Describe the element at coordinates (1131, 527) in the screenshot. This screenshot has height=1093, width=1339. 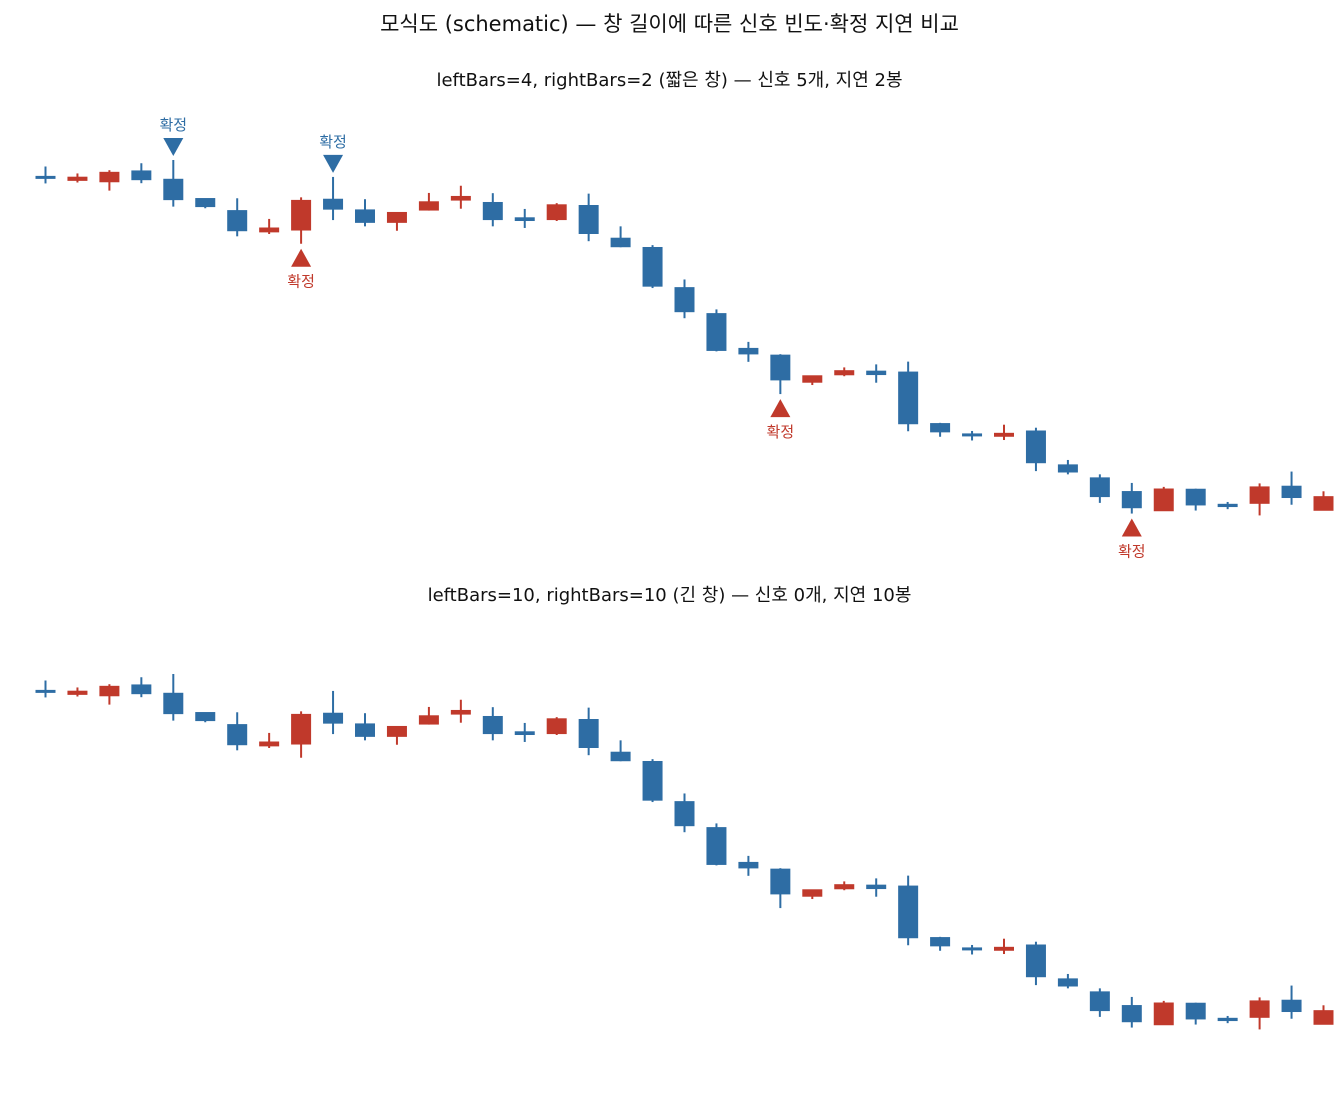
I see `p1-marker-up-triangle` at that location.